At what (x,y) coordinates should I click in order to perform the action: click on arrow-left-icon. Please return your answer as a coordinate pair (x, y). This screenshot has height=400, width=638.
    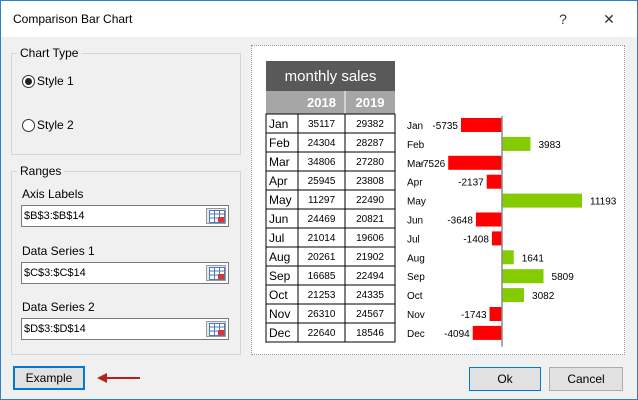
    Looking at the image, I should click on (118, 378).